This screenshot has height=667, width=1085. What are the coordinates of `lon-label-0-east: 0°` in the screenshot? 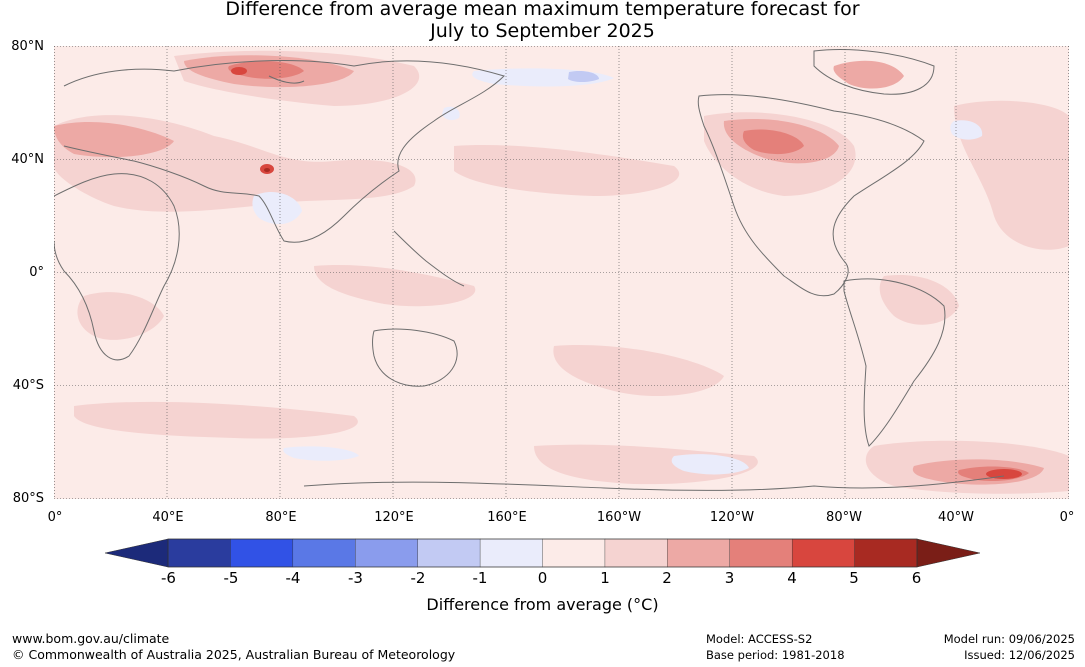 It's located at (1067, 517).